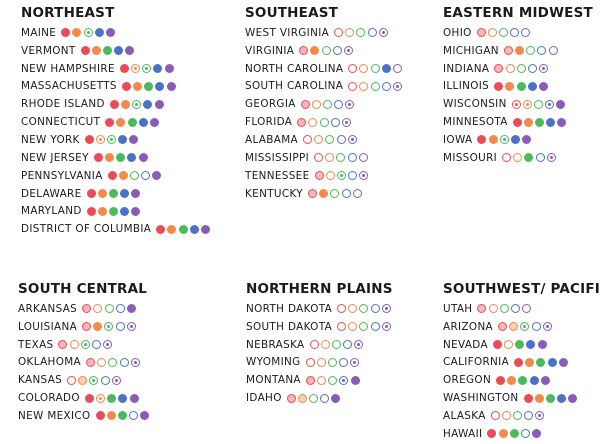 The image size is (600, 444). I want to click on state-row-new-mexico: NEW MEXICO, so click(113, 416).